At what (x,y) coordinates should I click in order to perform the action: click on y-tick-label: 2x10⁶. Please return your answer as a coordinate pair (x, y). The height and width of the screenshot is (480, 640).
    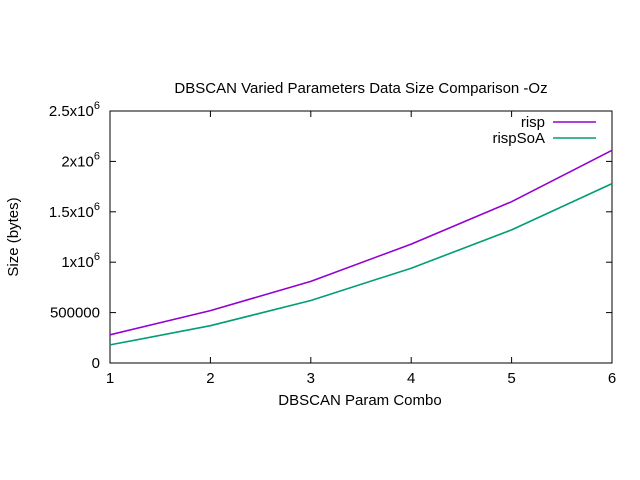
    Looking at the image, I should click on (80, 160).